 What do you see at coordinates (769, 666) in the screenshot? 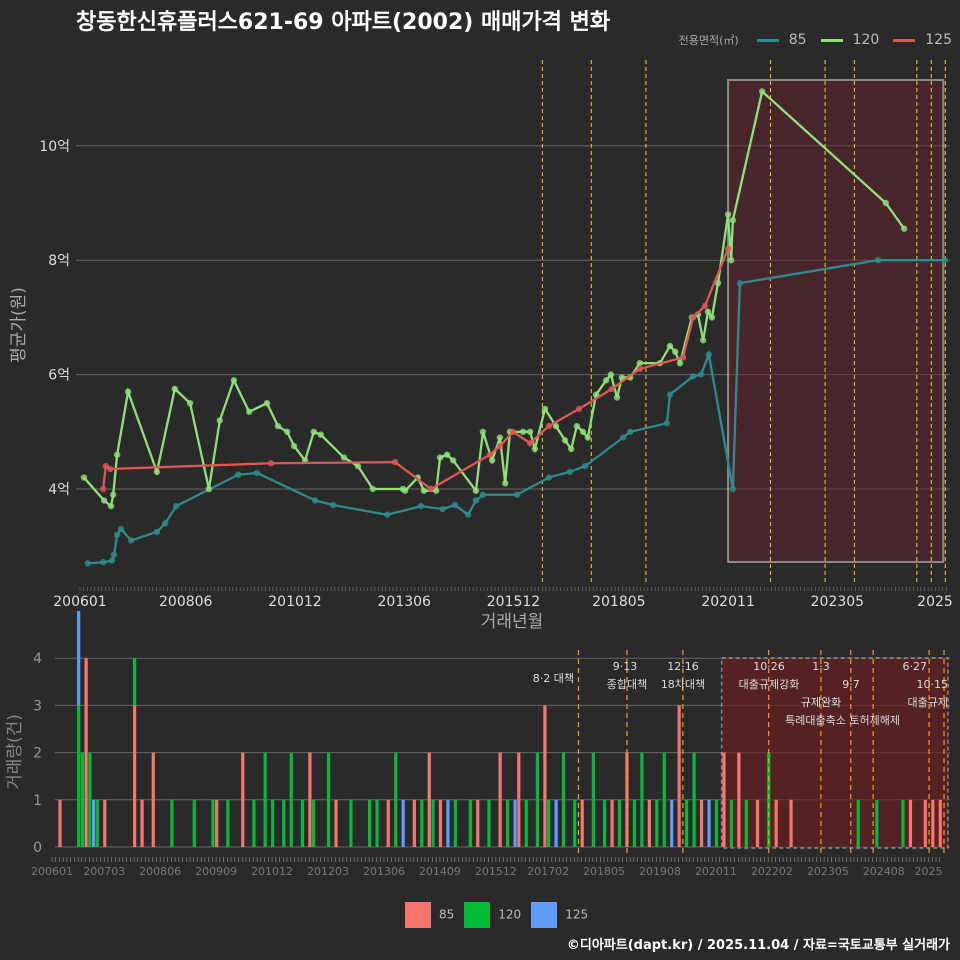
I see `policy-date: 10·26` at bounding box center [769, 666].